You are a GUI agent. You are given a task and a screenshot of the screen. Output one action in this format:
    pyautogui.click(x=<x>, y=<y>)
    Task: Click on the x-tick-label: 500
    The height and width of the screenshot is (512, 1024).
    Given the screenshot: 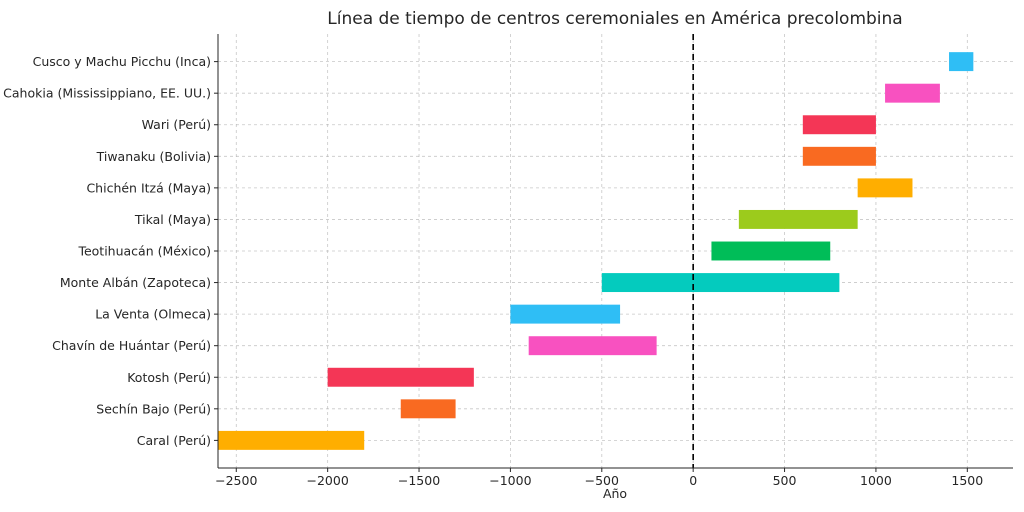 What is the action you would take?
    pyautogui.click(x=785, y=480)
    